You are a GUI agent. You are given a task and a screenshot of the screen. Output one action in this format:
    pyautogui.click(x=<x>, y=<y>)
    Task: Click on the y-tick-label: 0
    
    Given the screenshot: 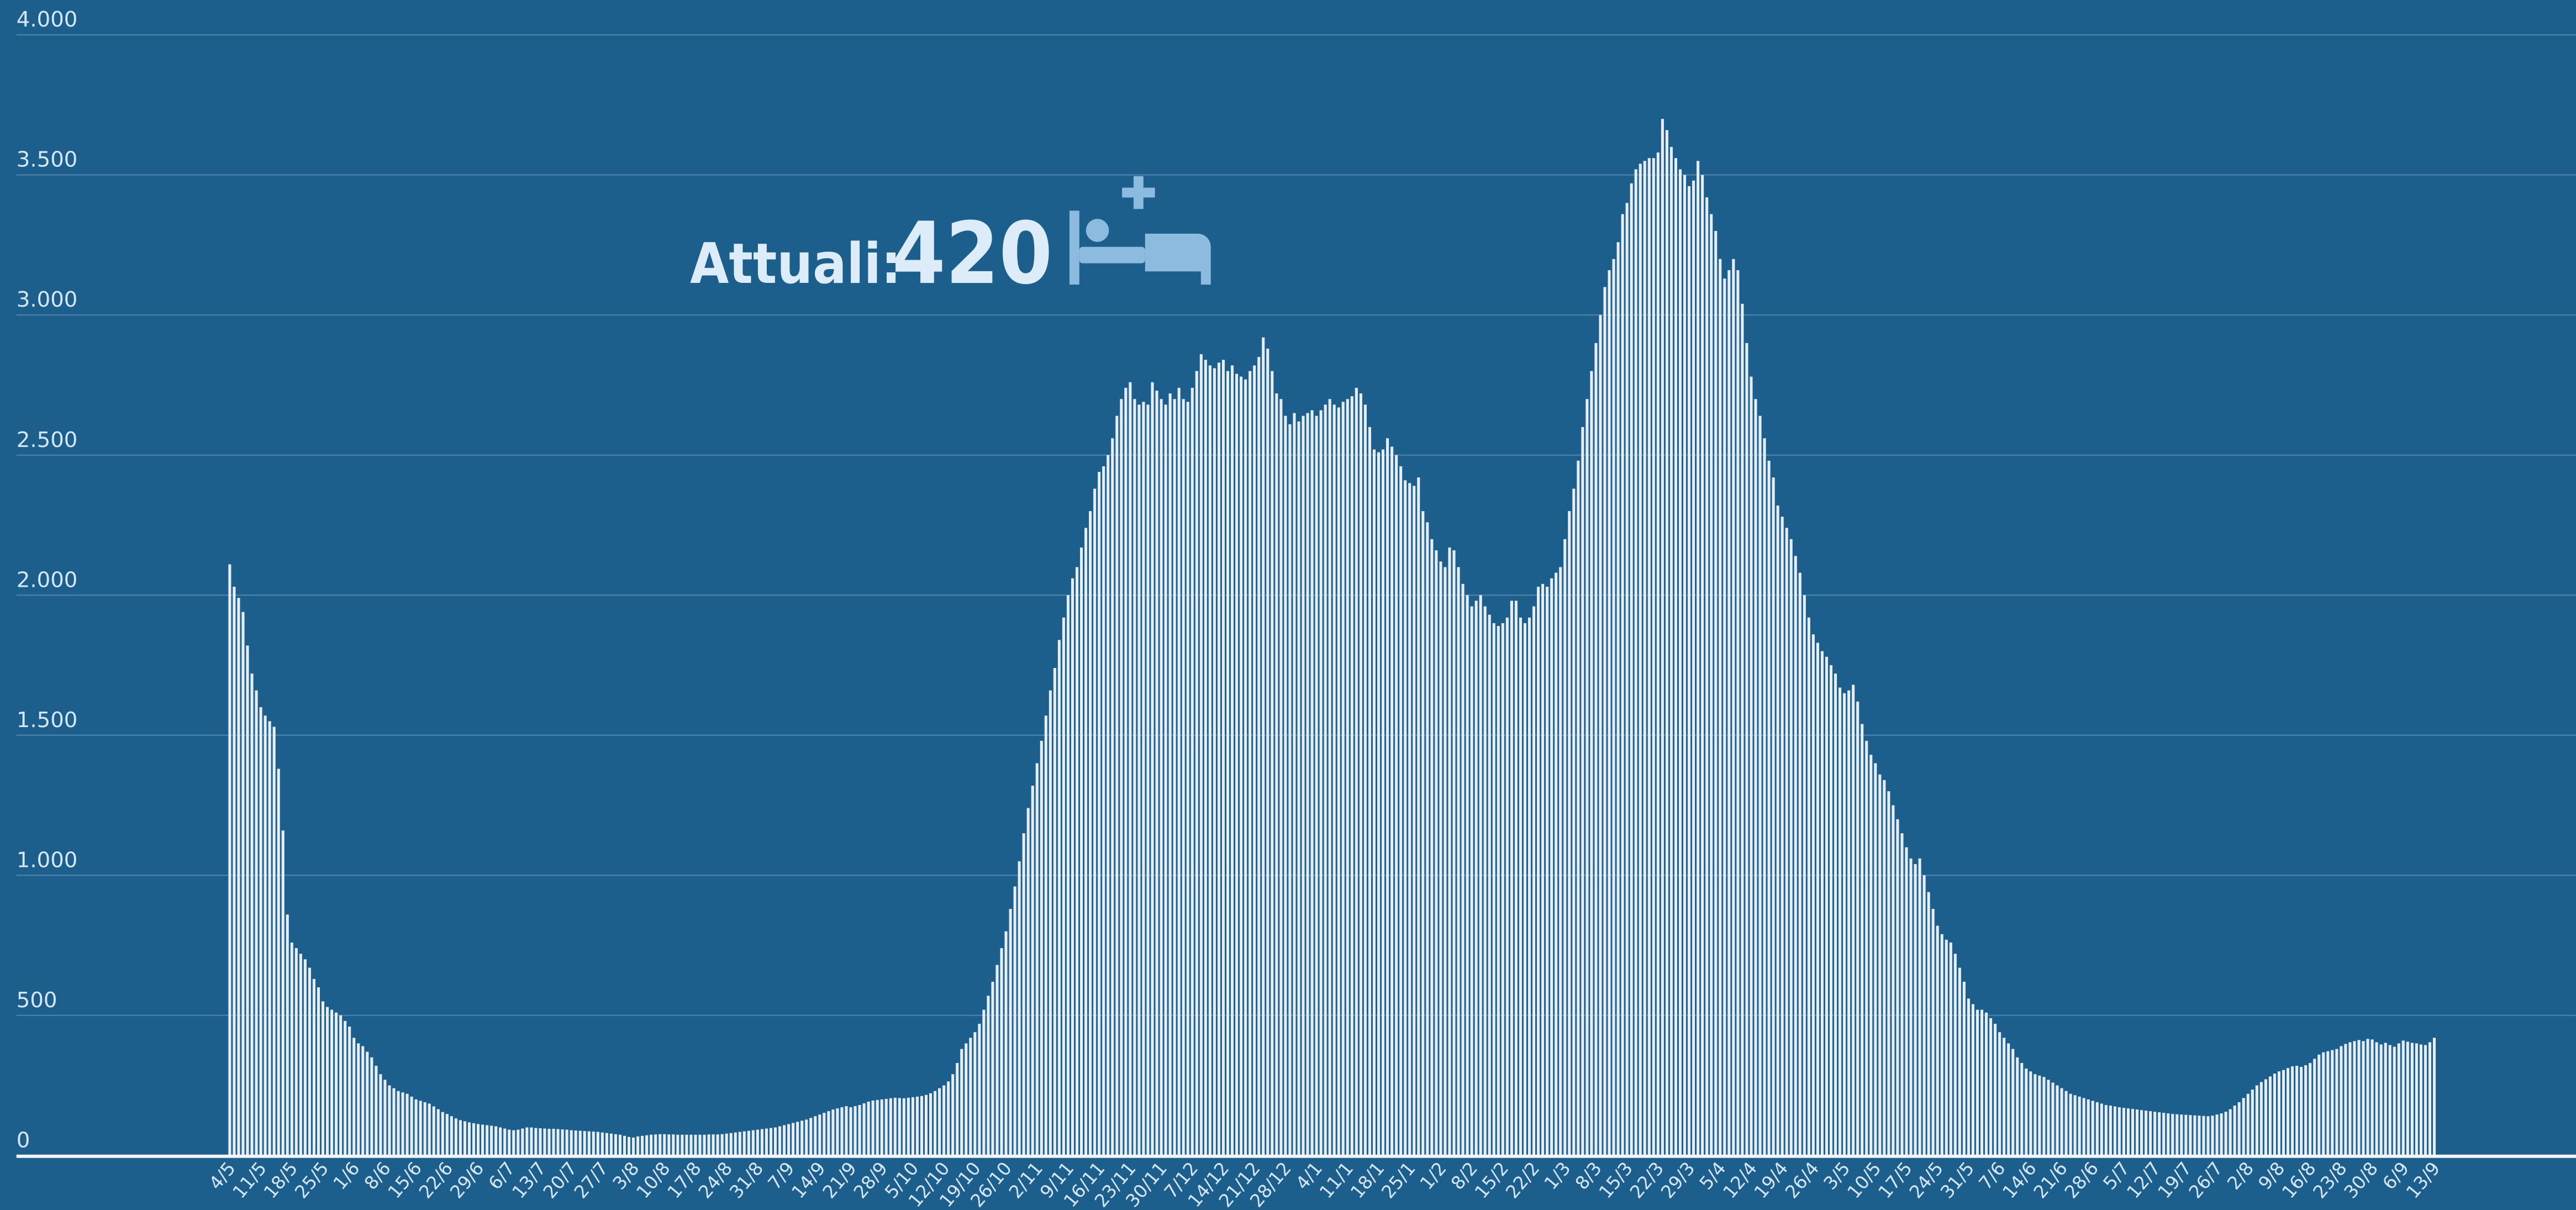 What is the action you would take?
    pyautogui.click(x=23, y=1140)
    